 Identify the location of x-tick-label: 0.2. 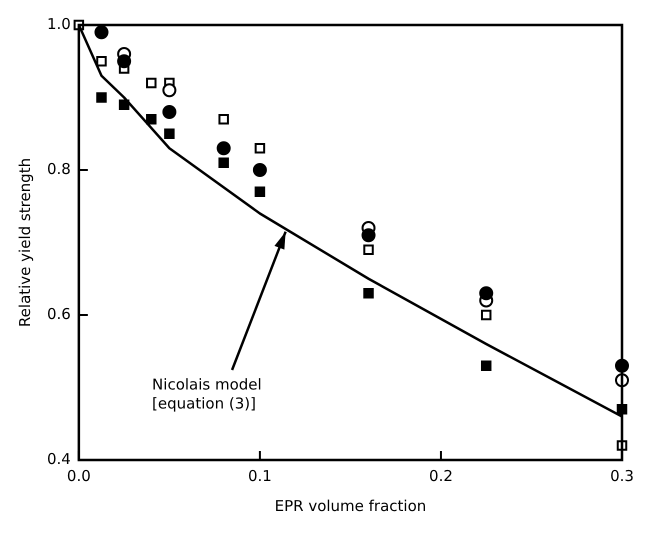
(441, 475).